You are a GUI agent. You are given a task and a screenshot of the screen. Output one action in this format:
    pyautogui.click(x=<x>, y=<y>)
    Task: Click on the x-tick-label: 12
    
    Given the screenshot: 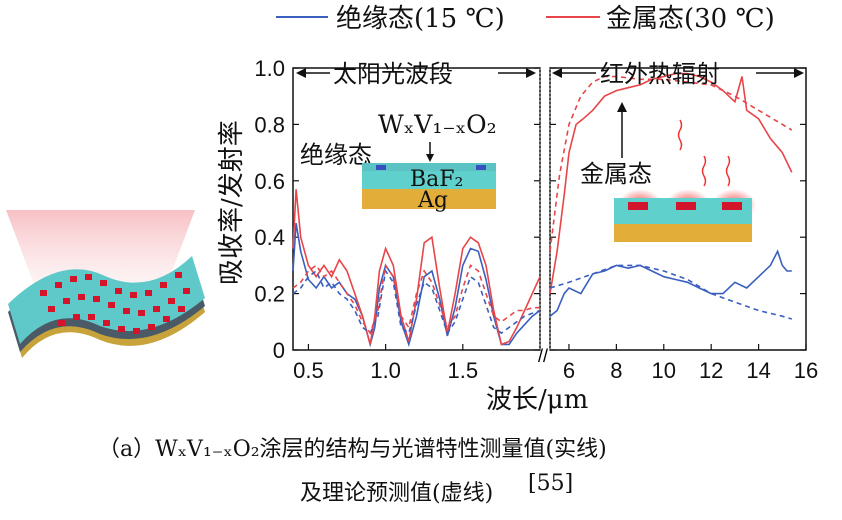 What is the action you would take?
    pyautogui.click(x=711, y=370)
    